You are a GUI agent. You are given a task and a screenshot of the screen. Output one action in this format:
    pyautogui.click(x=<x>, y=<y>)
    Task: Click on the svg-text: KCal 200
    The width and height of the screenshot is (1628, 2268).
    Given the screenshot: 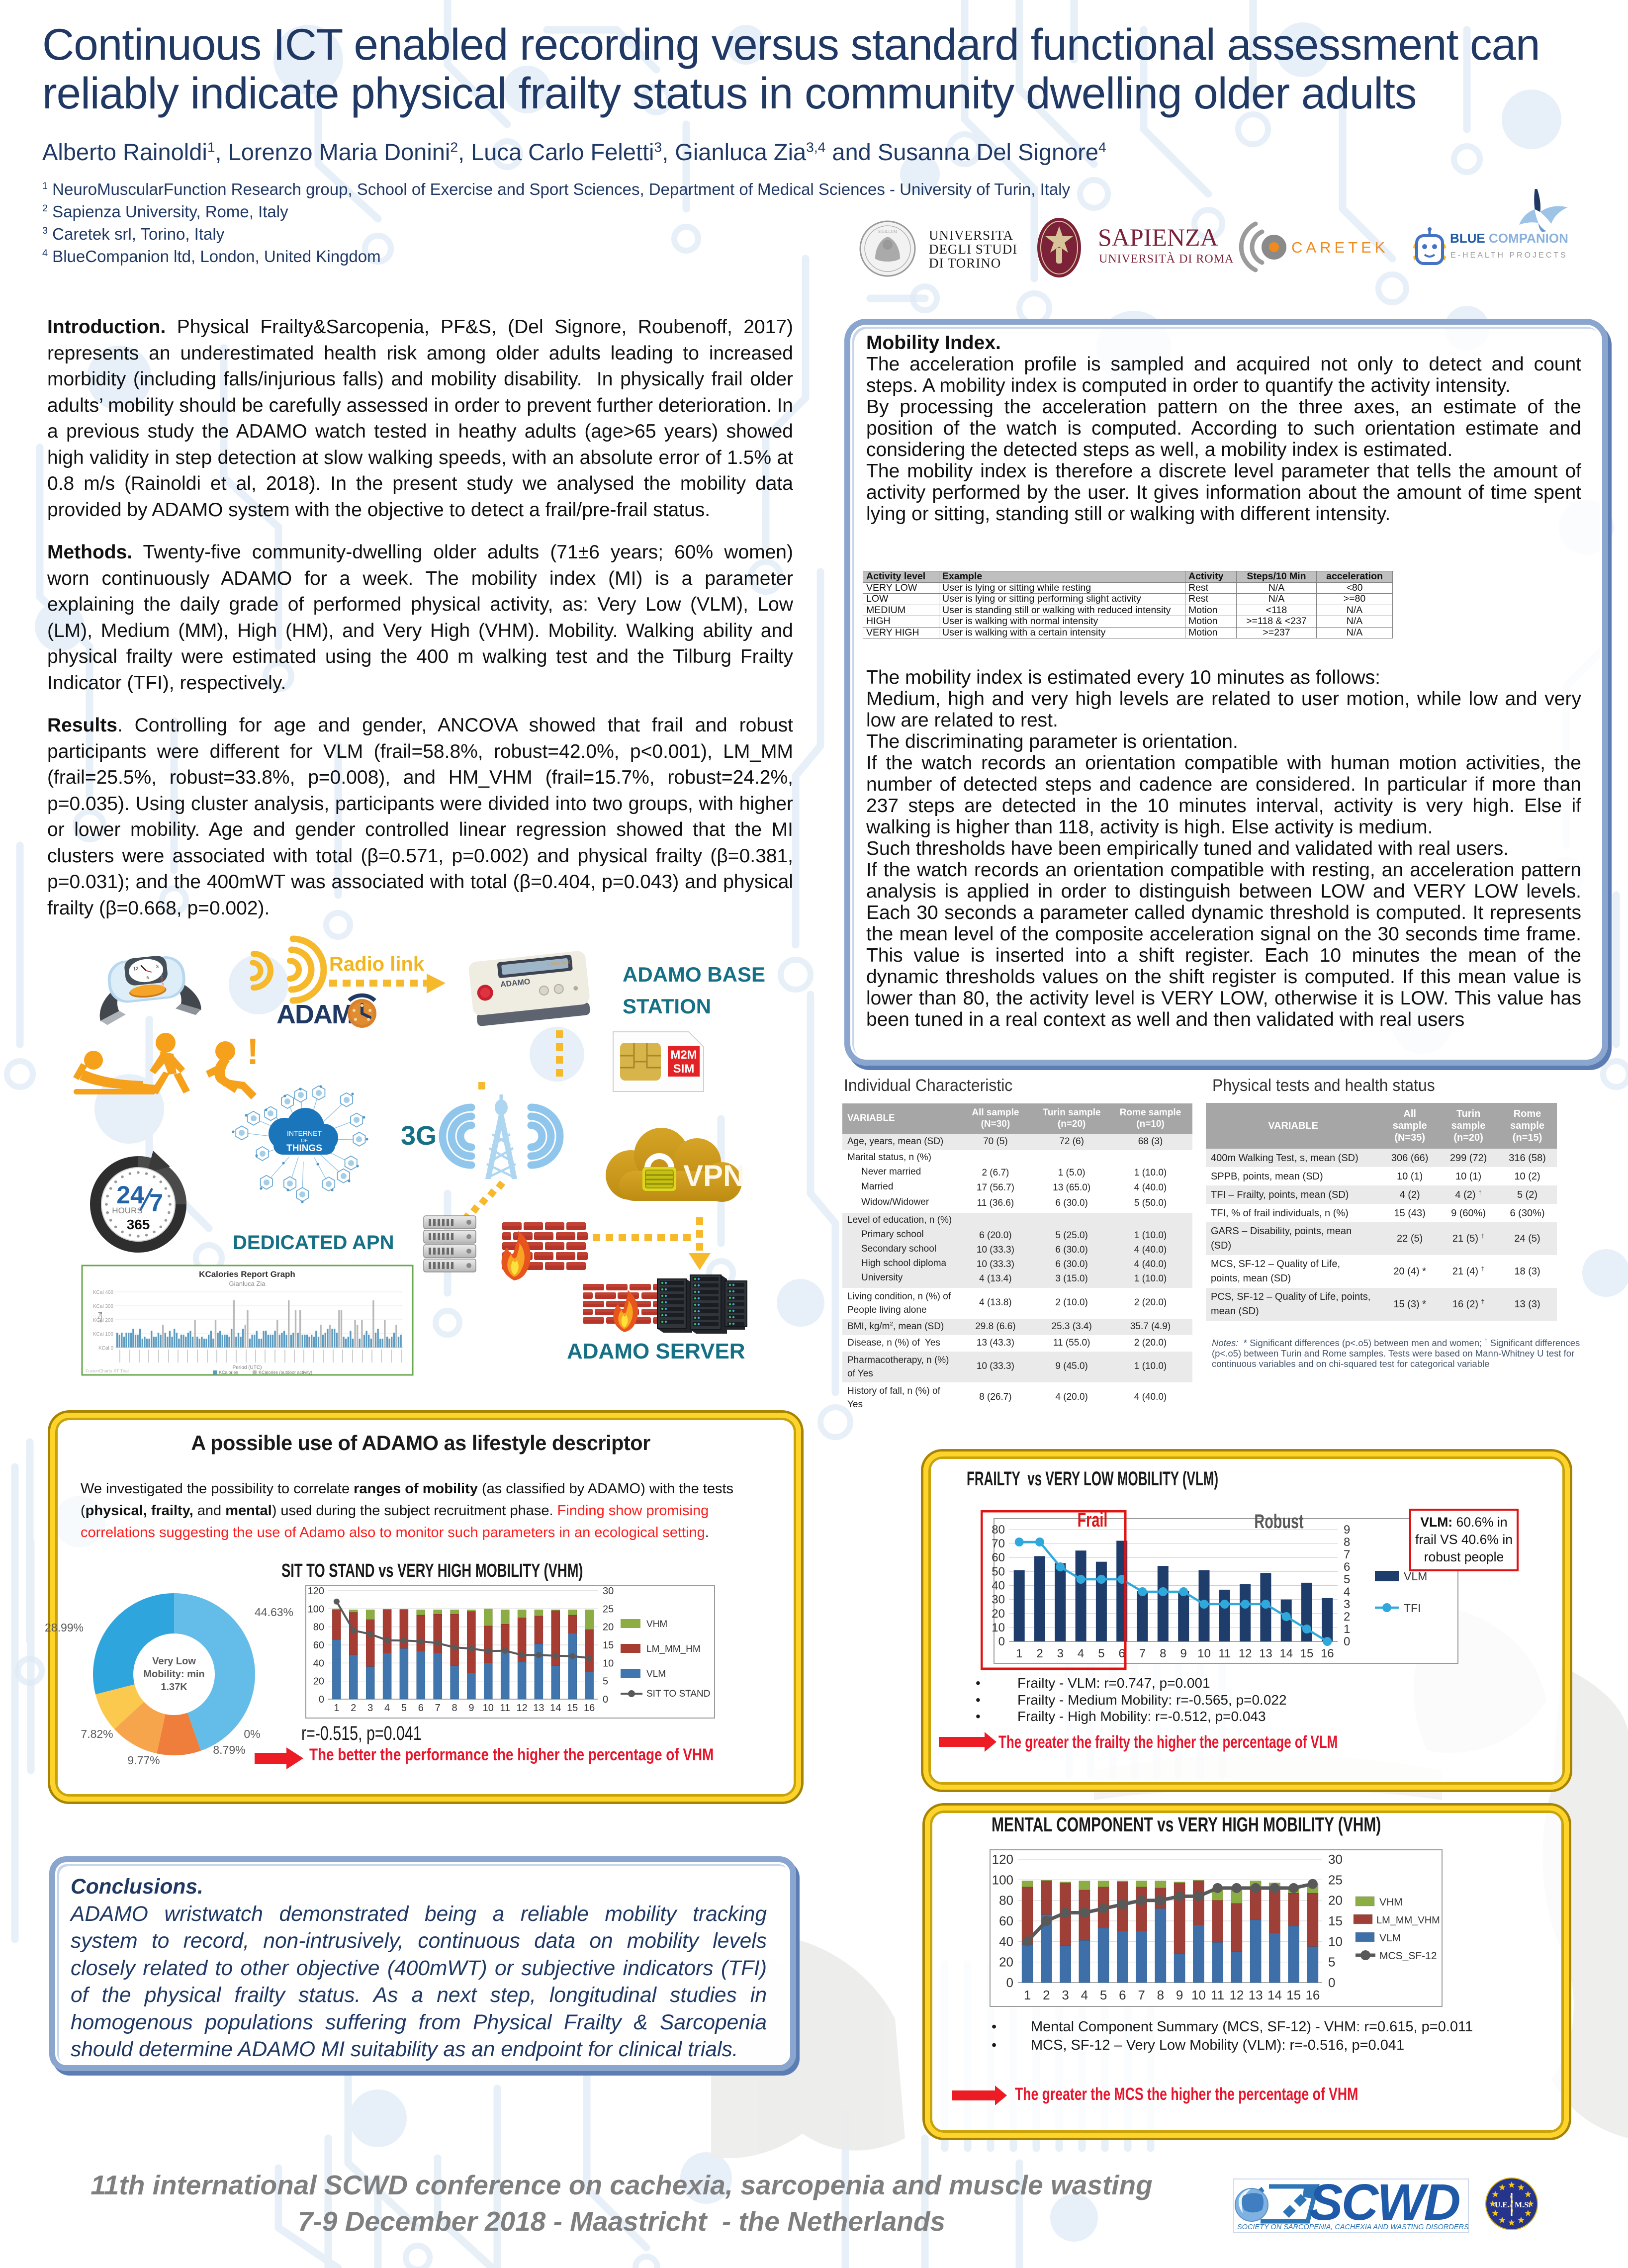 What is the action you would take?
    pyautogui.click(x=103, y=1321)
    